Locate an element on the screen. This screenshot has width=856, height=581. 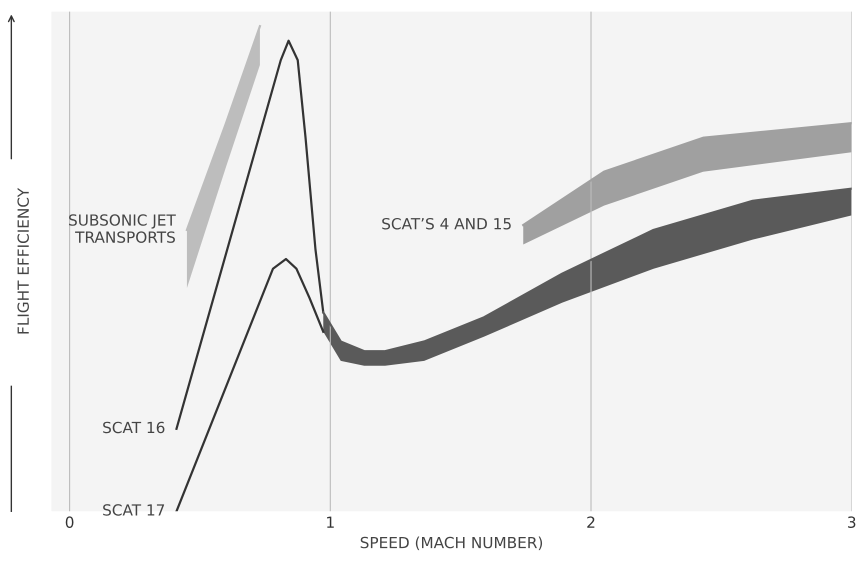
x-tick-label: 3 is located at coordinates (852, 522).